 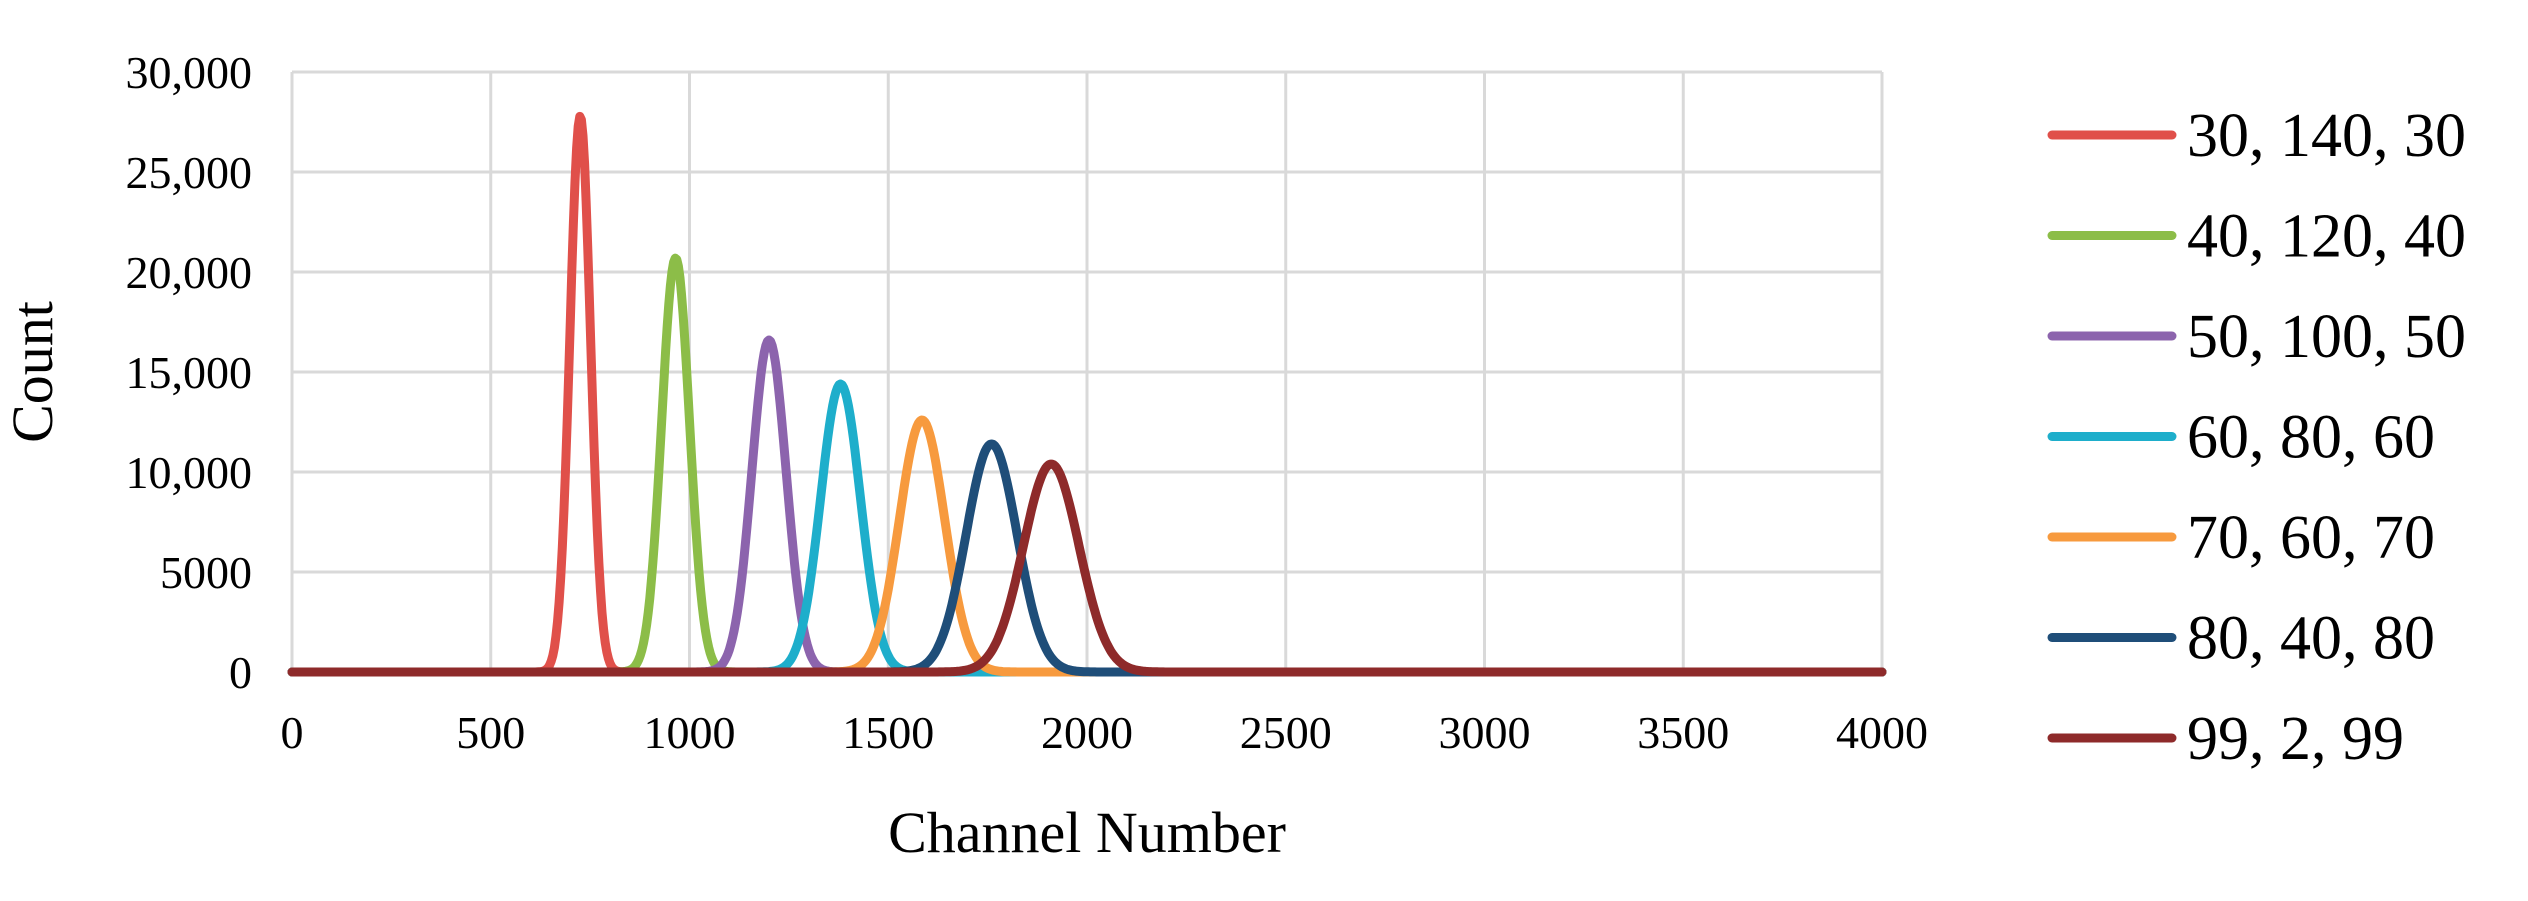 I want to click on legend-label: 40, 120, 40, so click(x=2326, y=237).